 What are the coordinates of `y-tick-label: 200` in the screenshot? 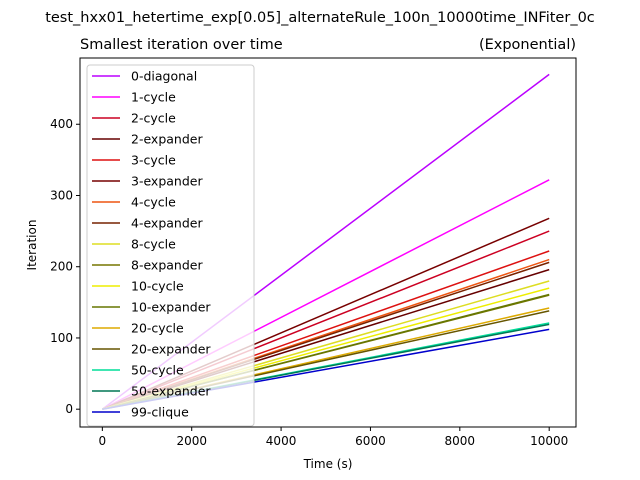 It's located at (61, 267).